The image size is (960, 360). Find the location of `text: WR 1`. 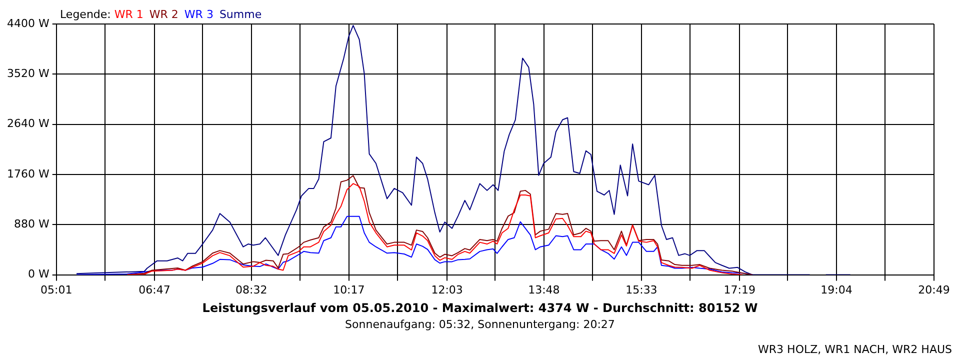

text: WR 1 is located at coordinates (129, 14).